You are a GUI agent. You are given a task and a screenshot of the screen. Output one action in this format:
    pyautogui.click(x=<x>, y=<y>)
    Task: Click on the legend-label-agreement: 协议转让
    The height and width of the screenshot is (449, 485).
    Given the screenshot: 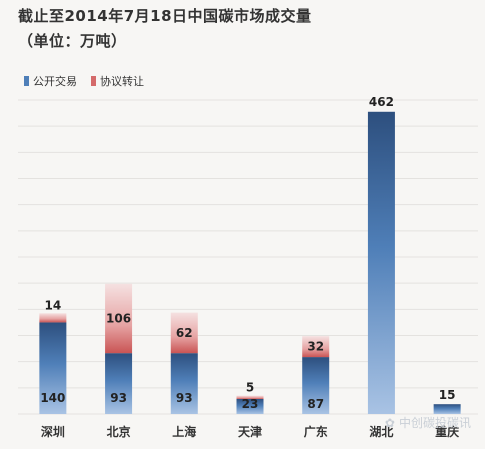 What is the action you would take?
    pyautogui.click(x=122, y=81)
    